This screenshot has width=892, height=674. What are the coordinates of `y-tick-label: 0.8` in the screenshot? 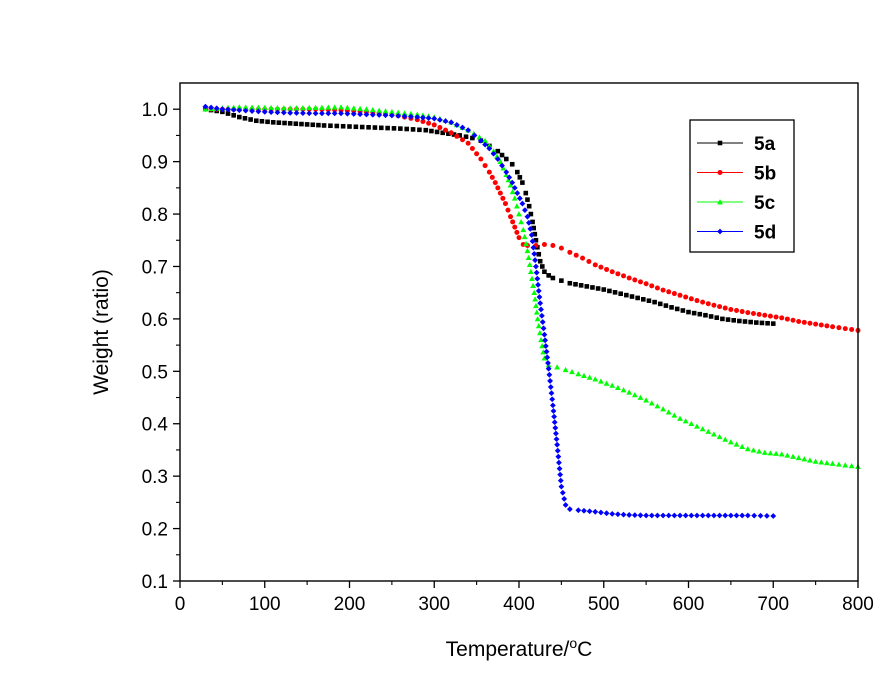 It's located at (155, 215).